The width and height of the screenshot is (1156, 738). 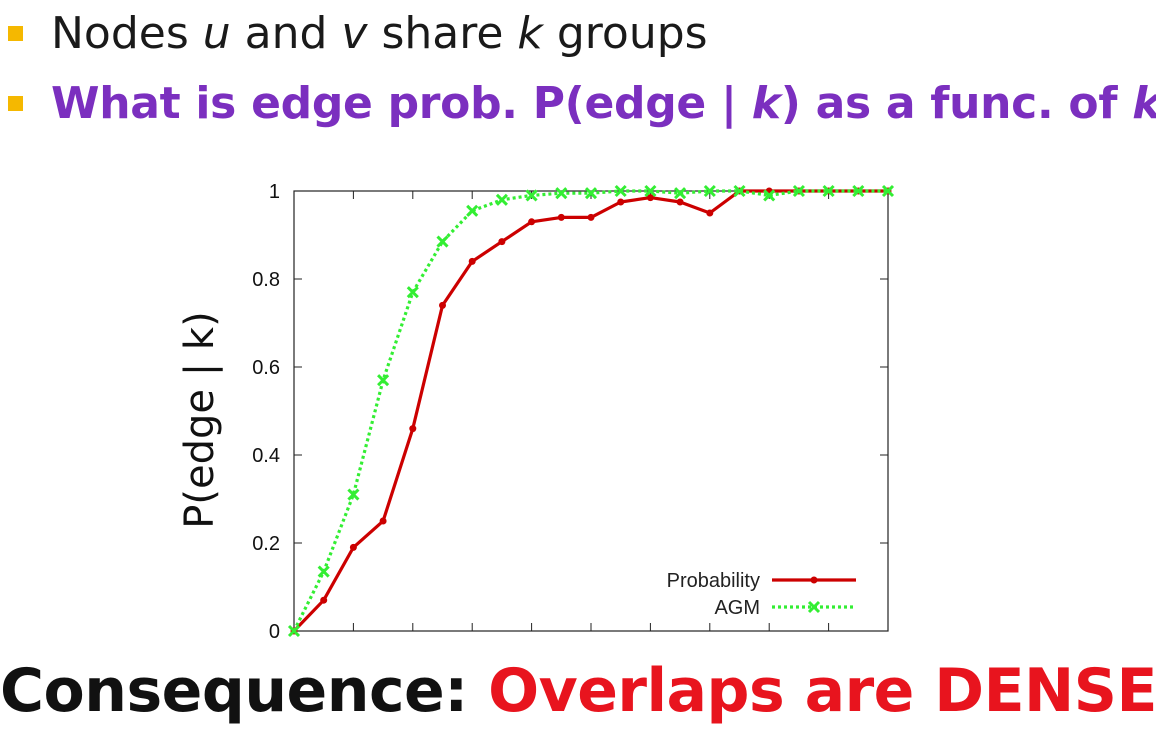 I want to click on y-axis-label: P(edge | k), so click(x=200, y=419).